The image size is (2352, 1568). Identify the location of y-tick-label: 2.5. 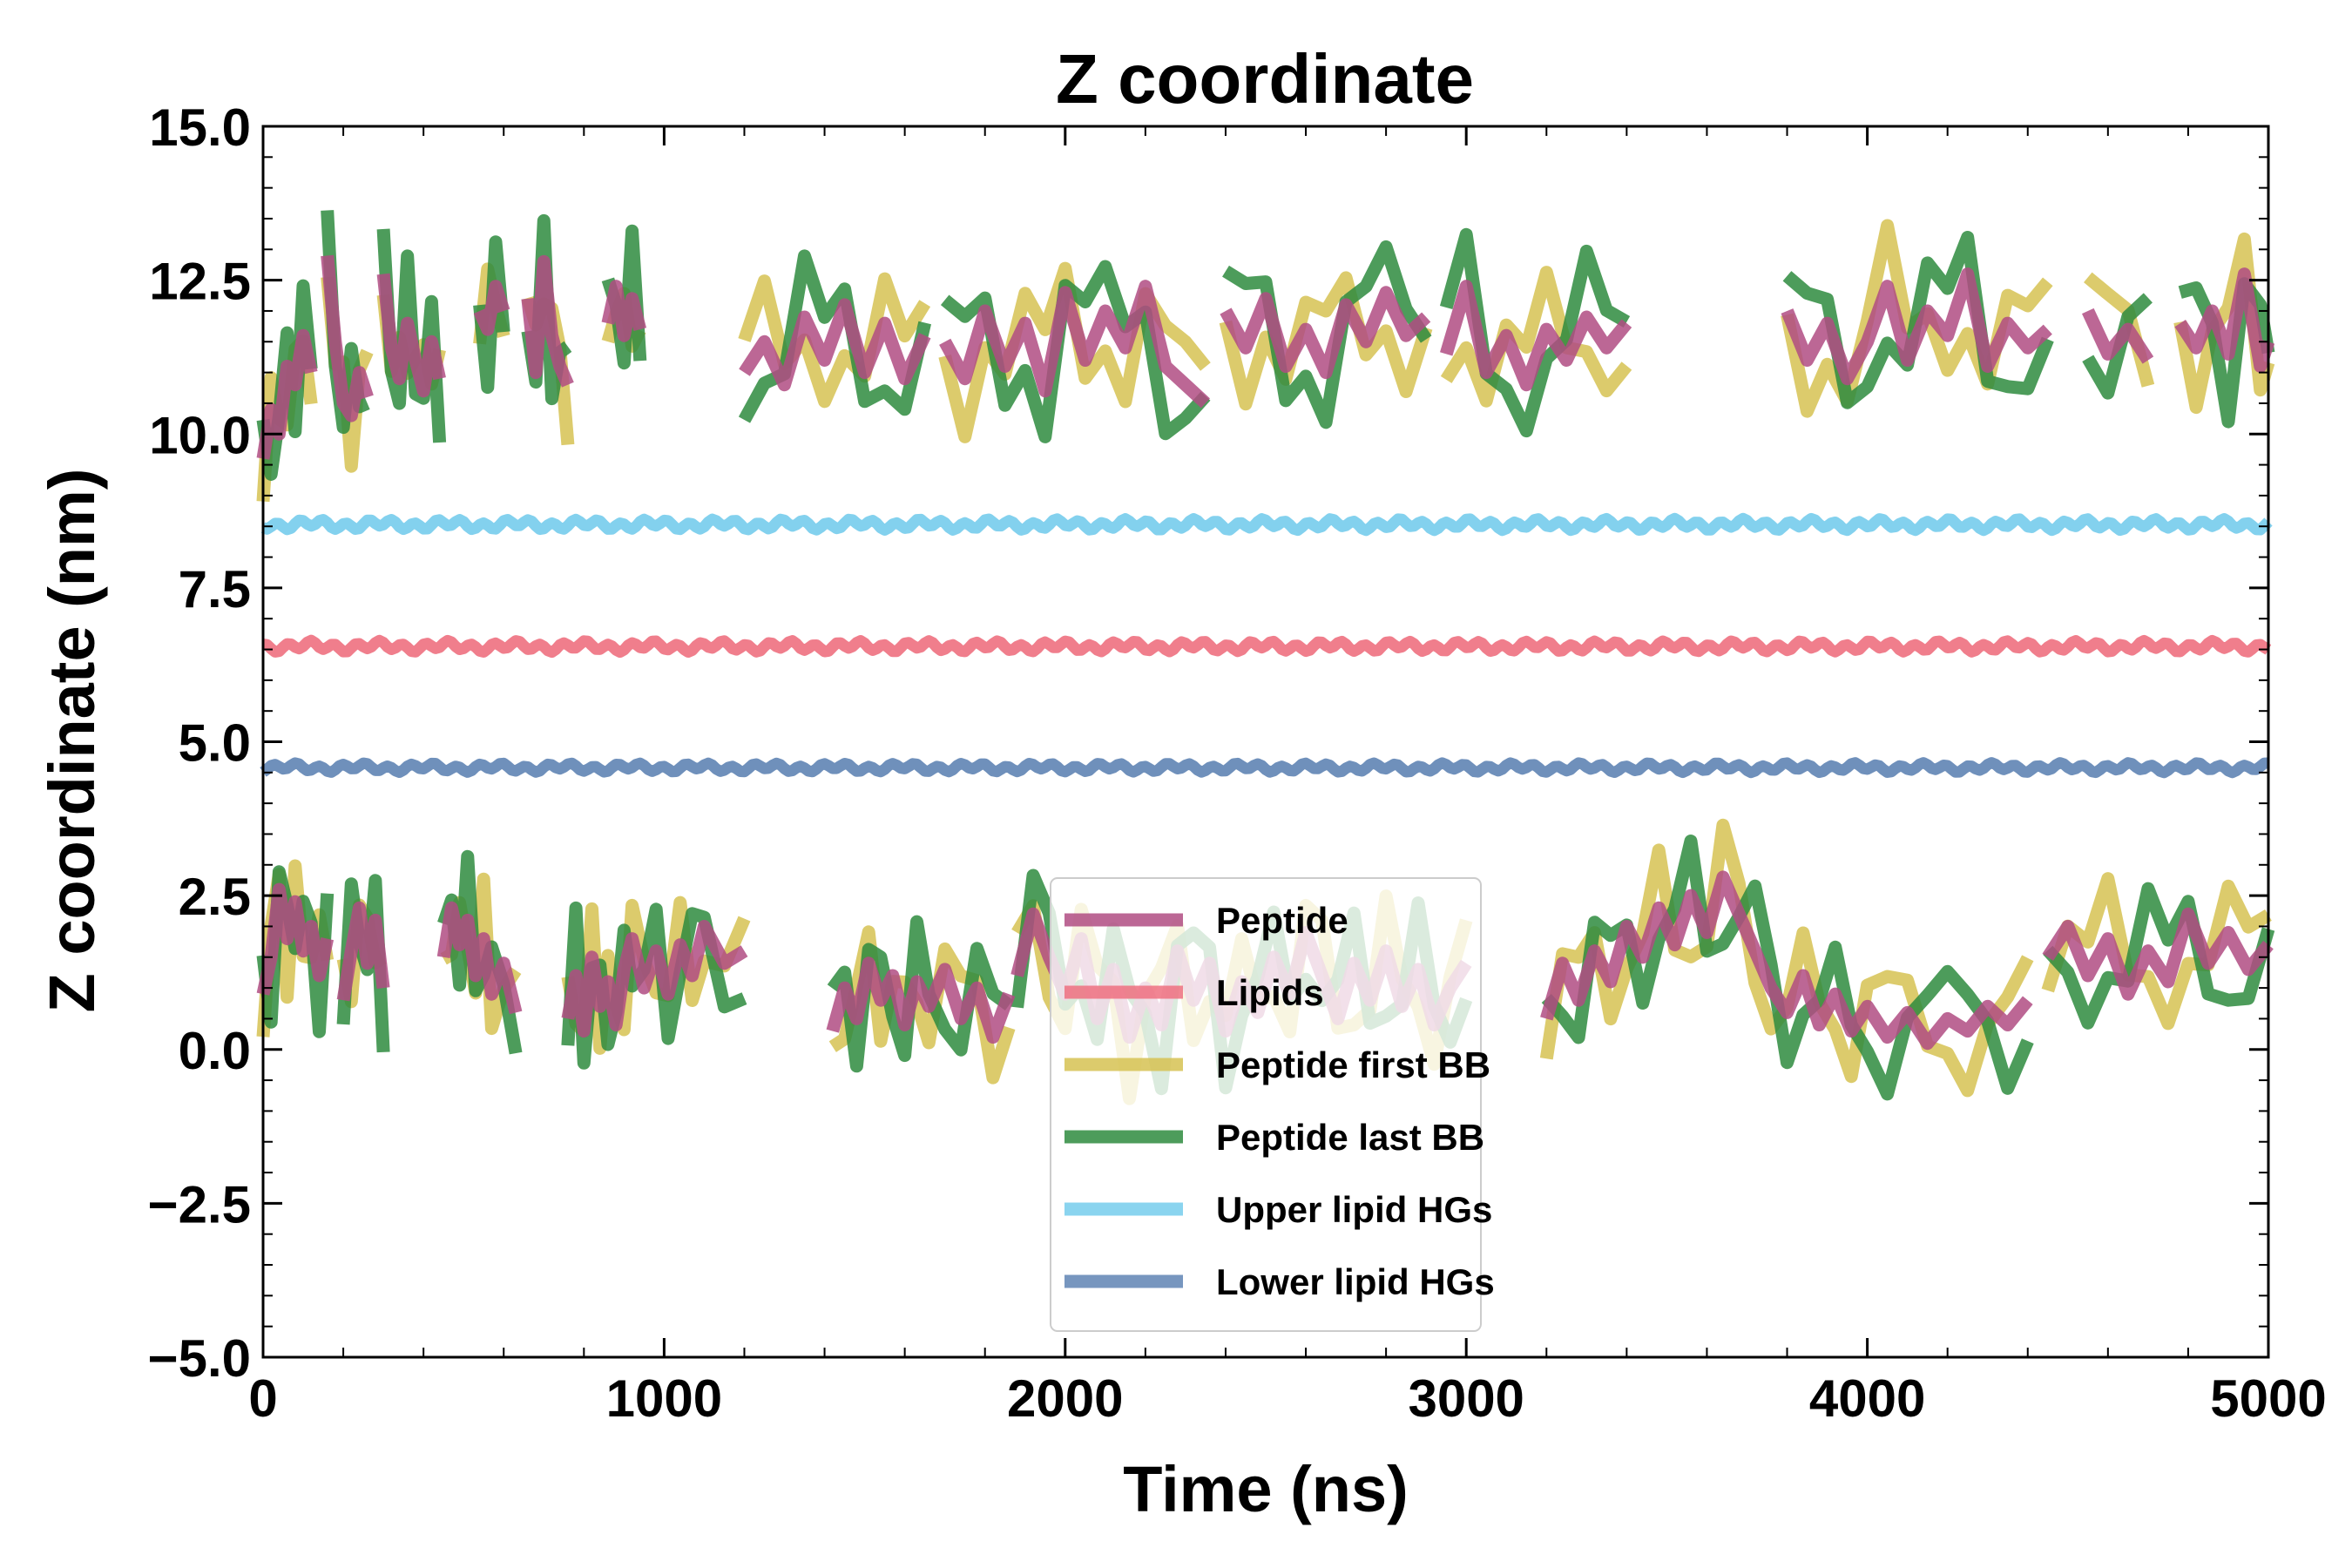
(215, 897).